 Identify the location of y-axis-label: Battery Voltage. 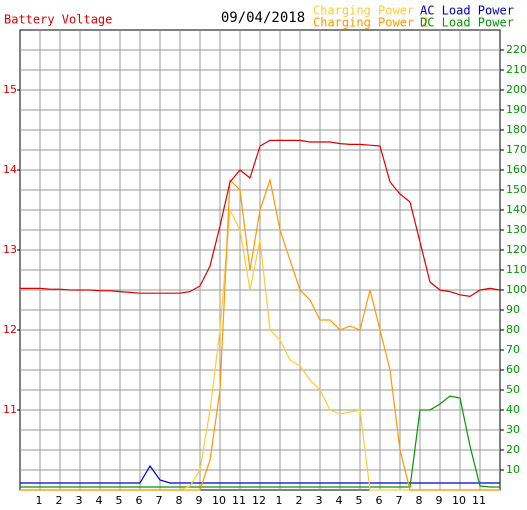
(58, 20).